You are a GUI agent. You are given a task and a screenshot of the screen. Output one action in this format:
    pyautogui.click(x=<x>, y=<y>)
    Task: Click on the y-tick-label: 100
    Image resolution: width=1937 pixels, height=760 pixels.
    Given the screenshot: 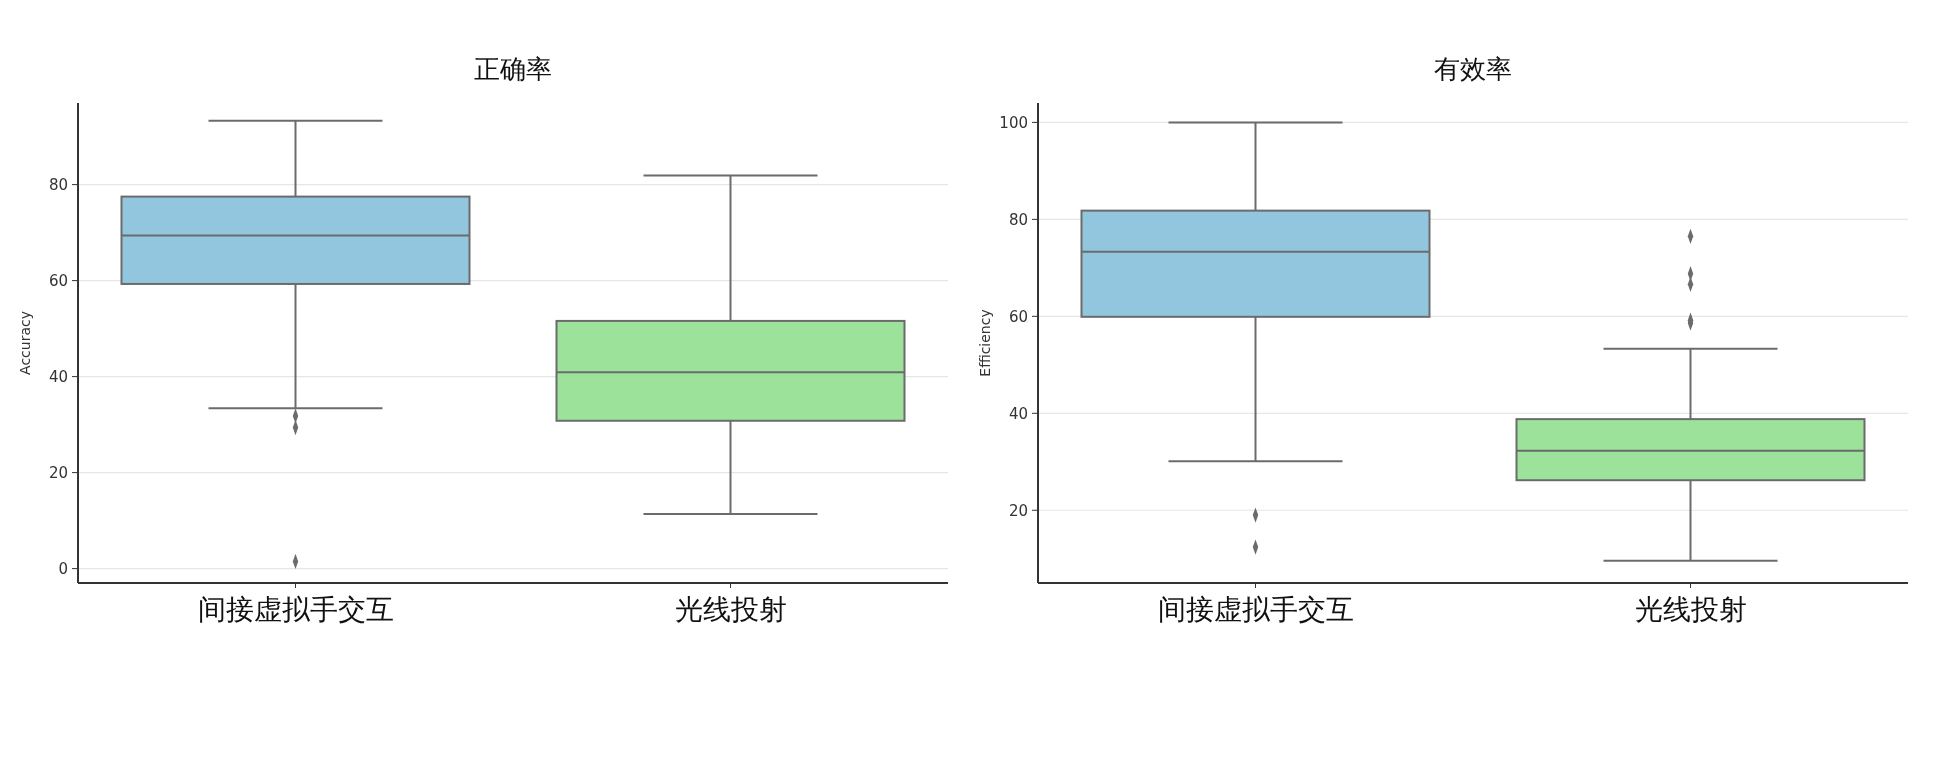 What is the action you would take?
    pyautogui.click(x=1013, y=122)
    